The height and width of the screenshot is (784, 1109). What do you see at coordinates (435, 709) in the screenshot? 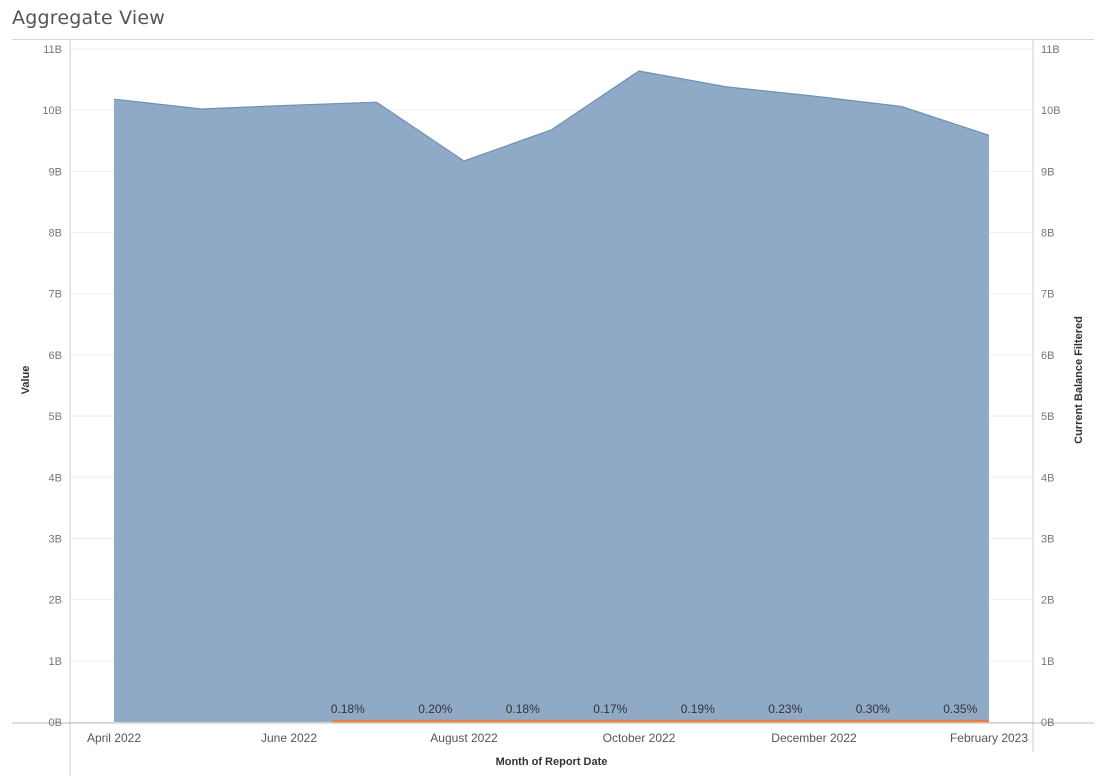
I see `ratio-data-label: 0.20%` at bounding box center [435, 709].